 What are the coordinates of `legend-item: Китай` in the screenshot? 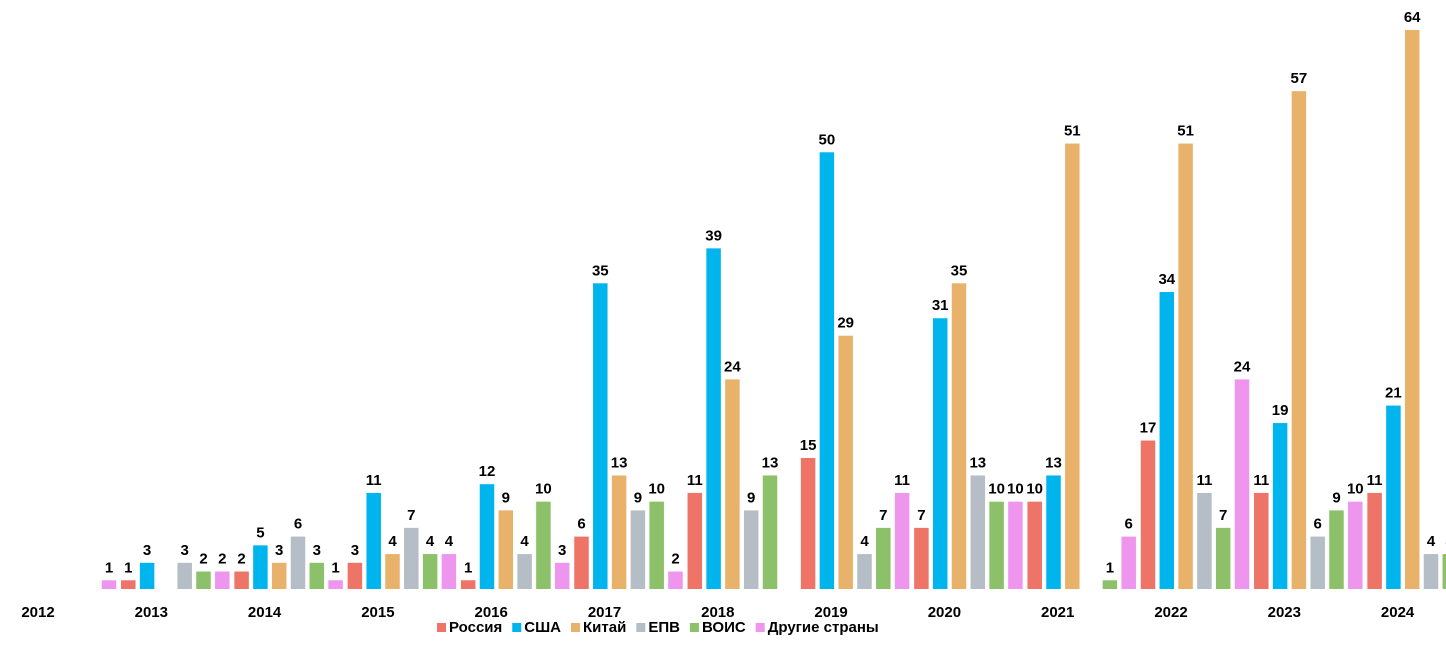 It's located at (598, 627).